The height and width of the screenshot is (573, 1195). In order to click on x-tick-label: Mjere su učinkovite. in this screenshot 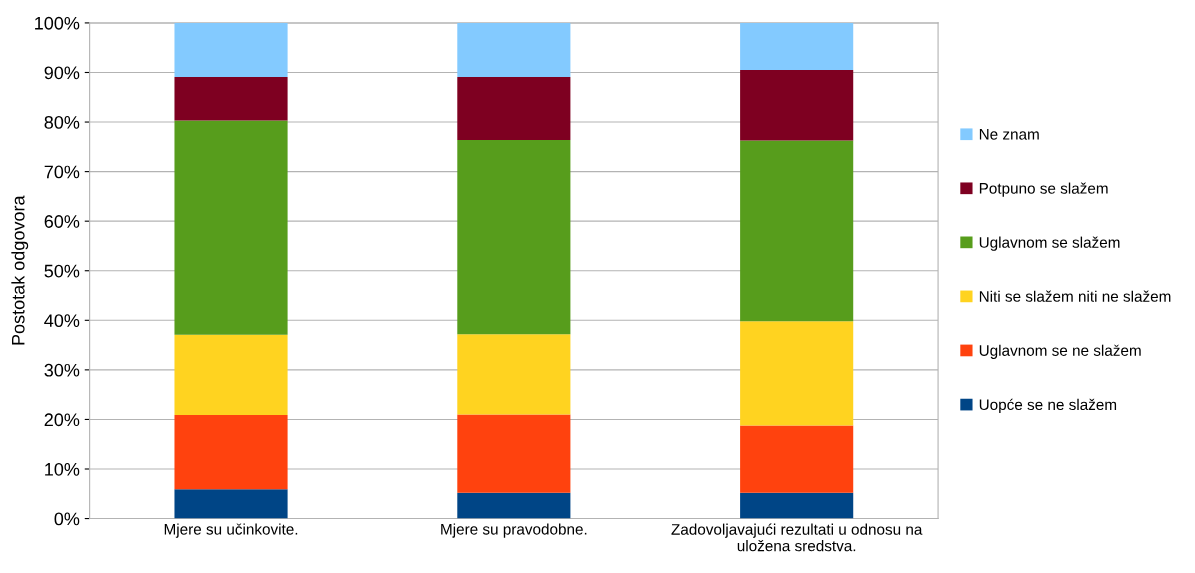, I will do `click(231, 530)`.